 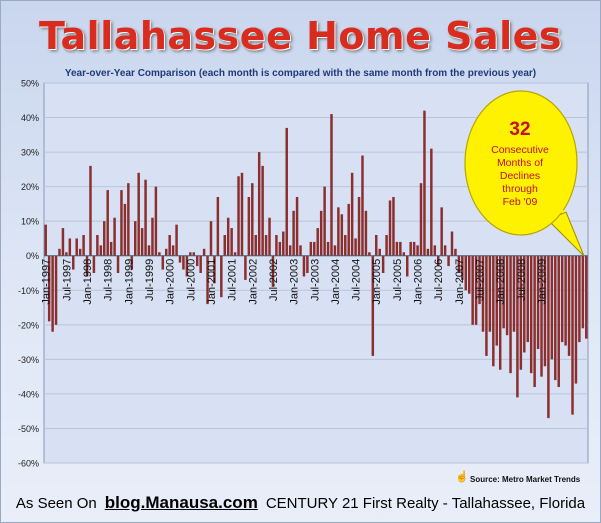 I want to click on x-tick-label: Jan-2006, so click(x=419, y=282).